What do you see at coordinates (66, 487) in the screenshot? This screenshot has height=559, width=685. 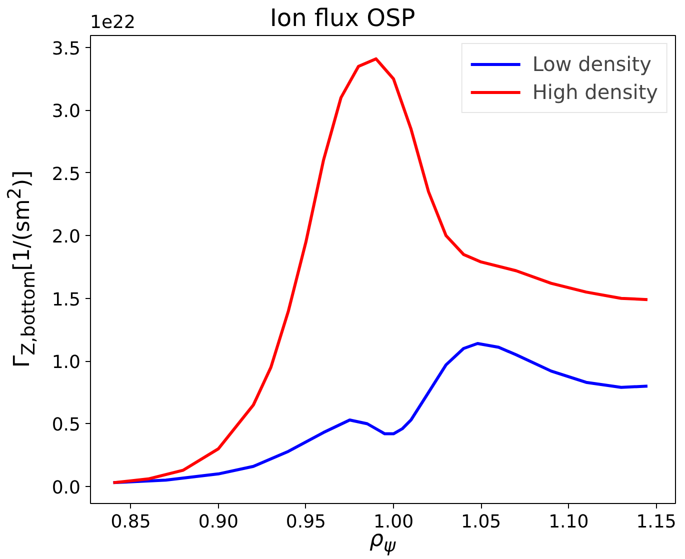 I see `y-tick-label: 0.0` at bounding box center [66, 487].